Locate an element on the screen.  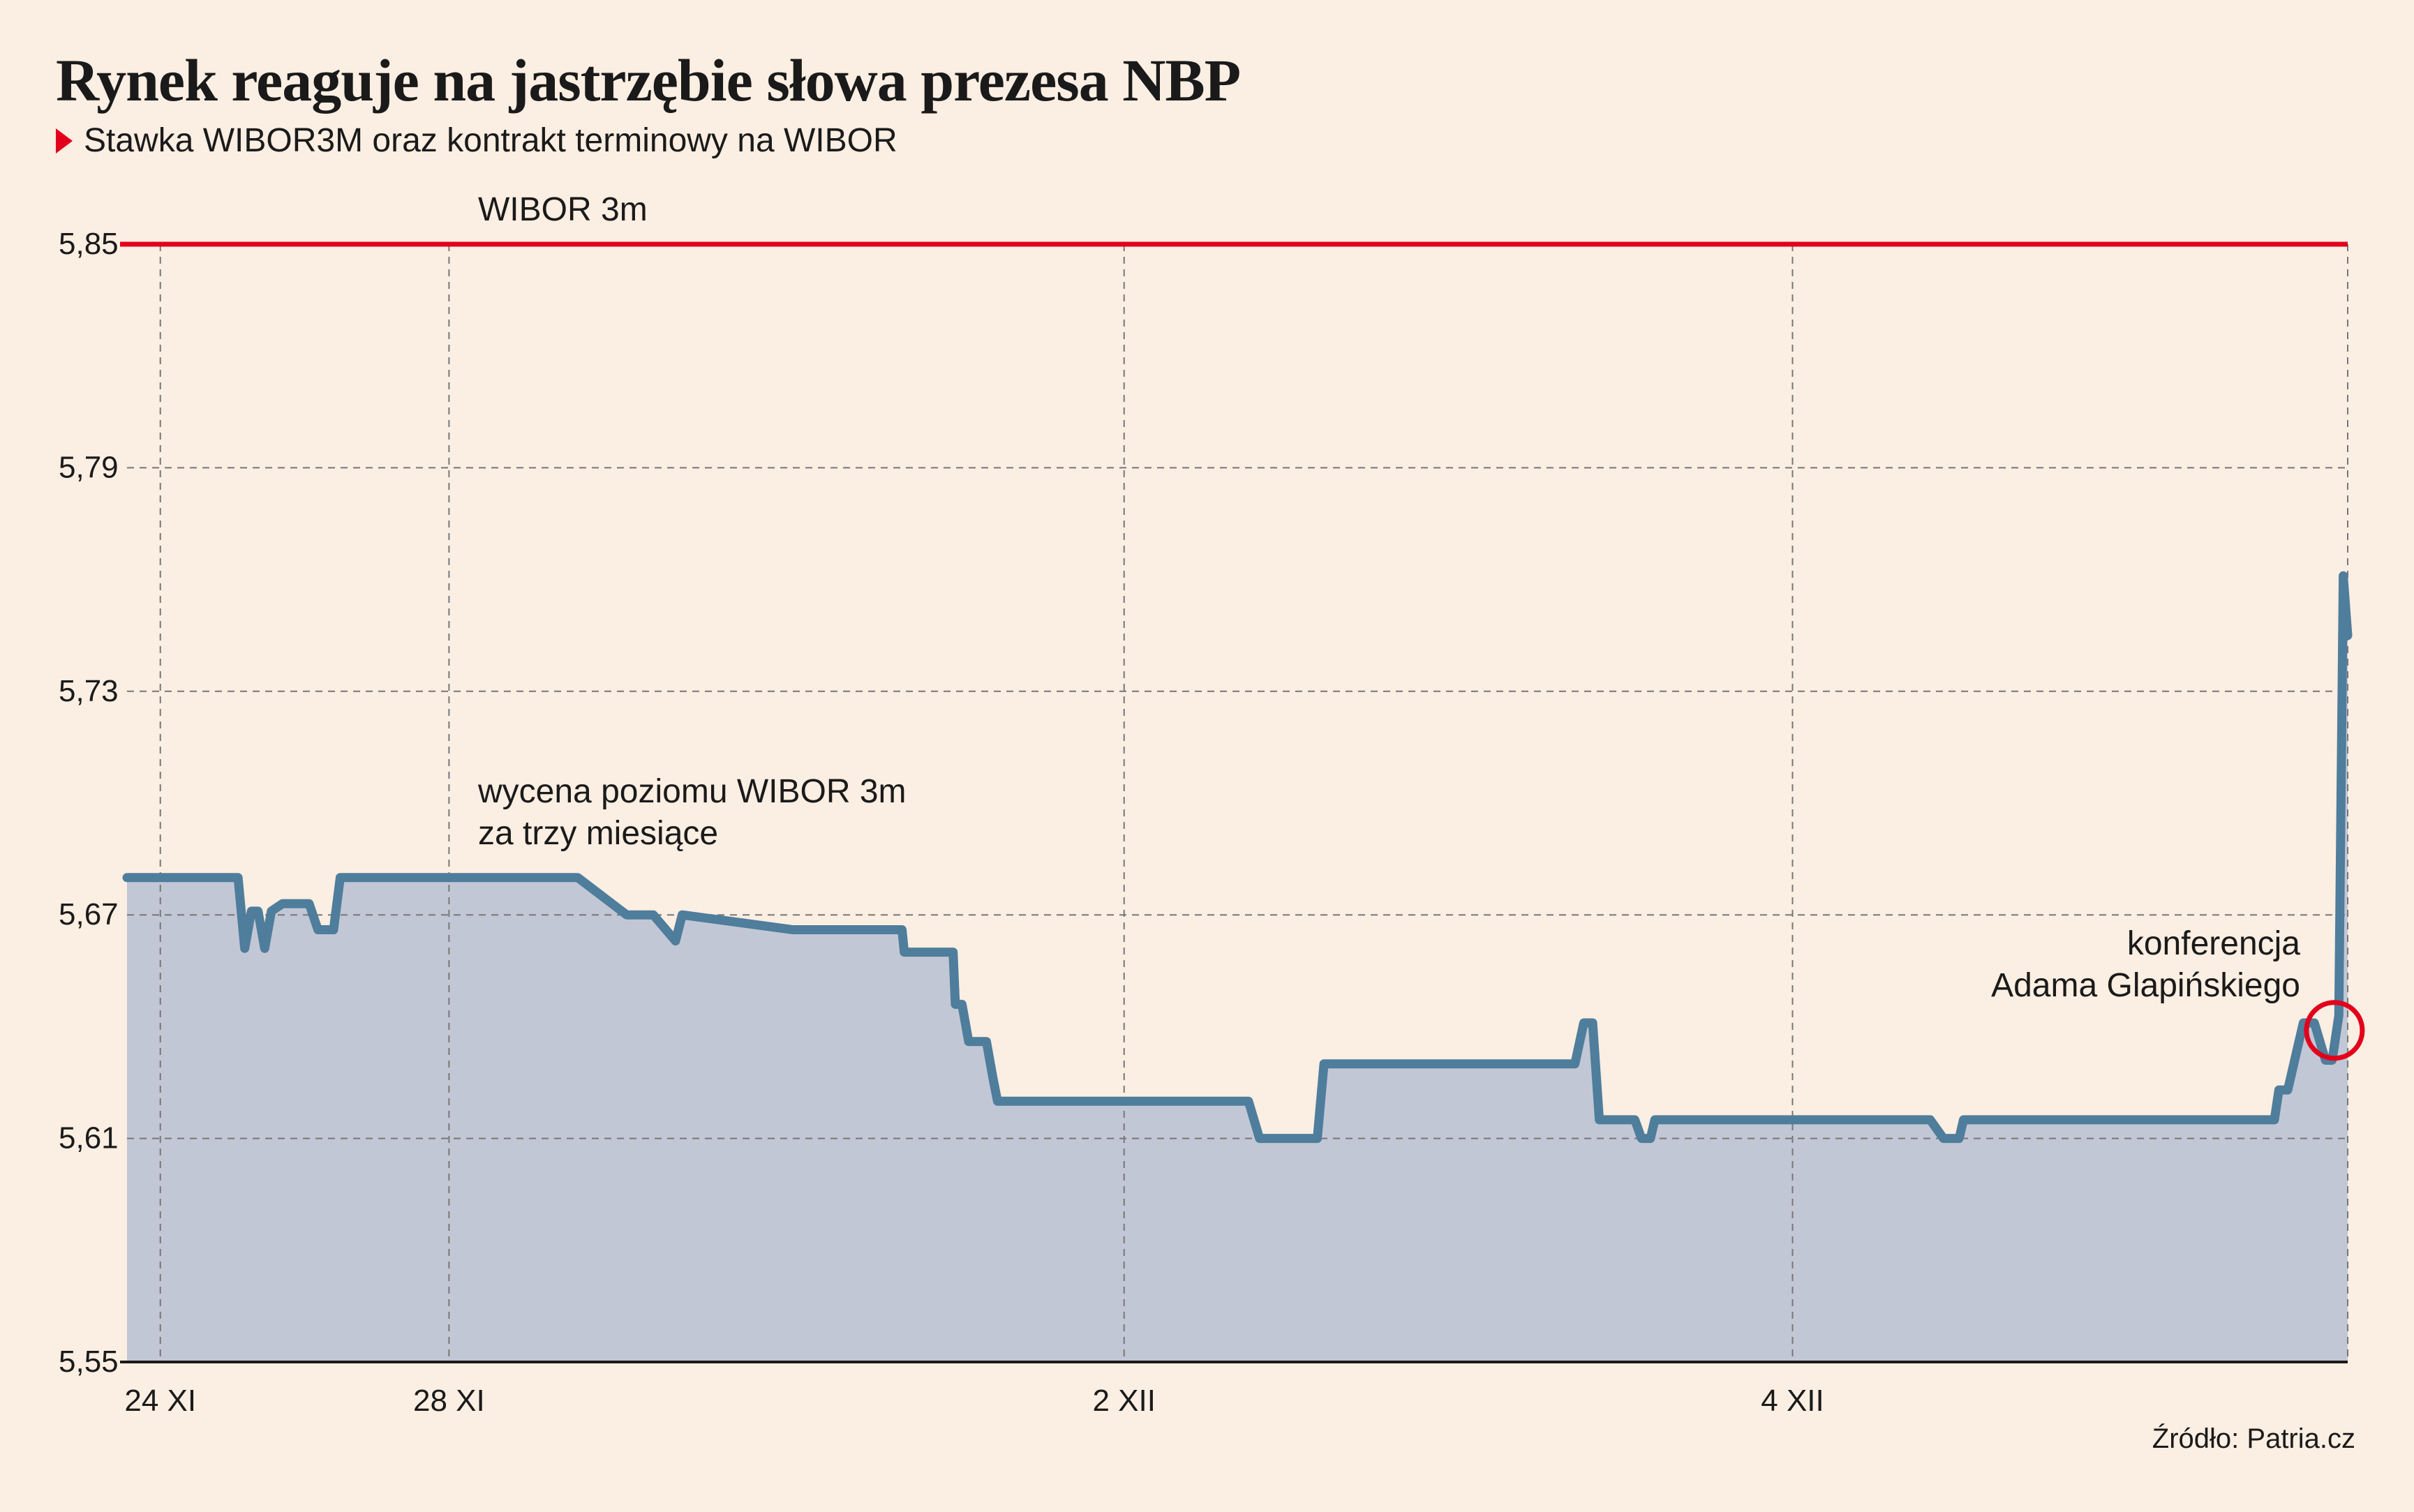
x-tick-label: 4 XII is located at coordinates (1793, 1401).